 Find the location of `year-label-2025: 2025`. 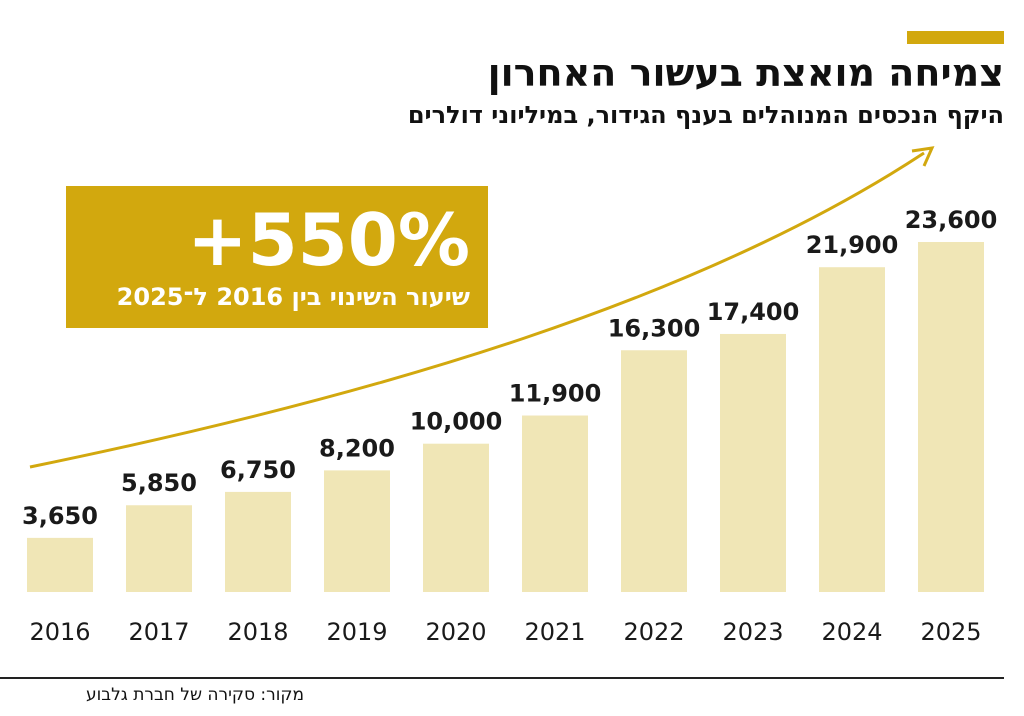

year-label-2025: 2025 is located at coordinates (950, 632).